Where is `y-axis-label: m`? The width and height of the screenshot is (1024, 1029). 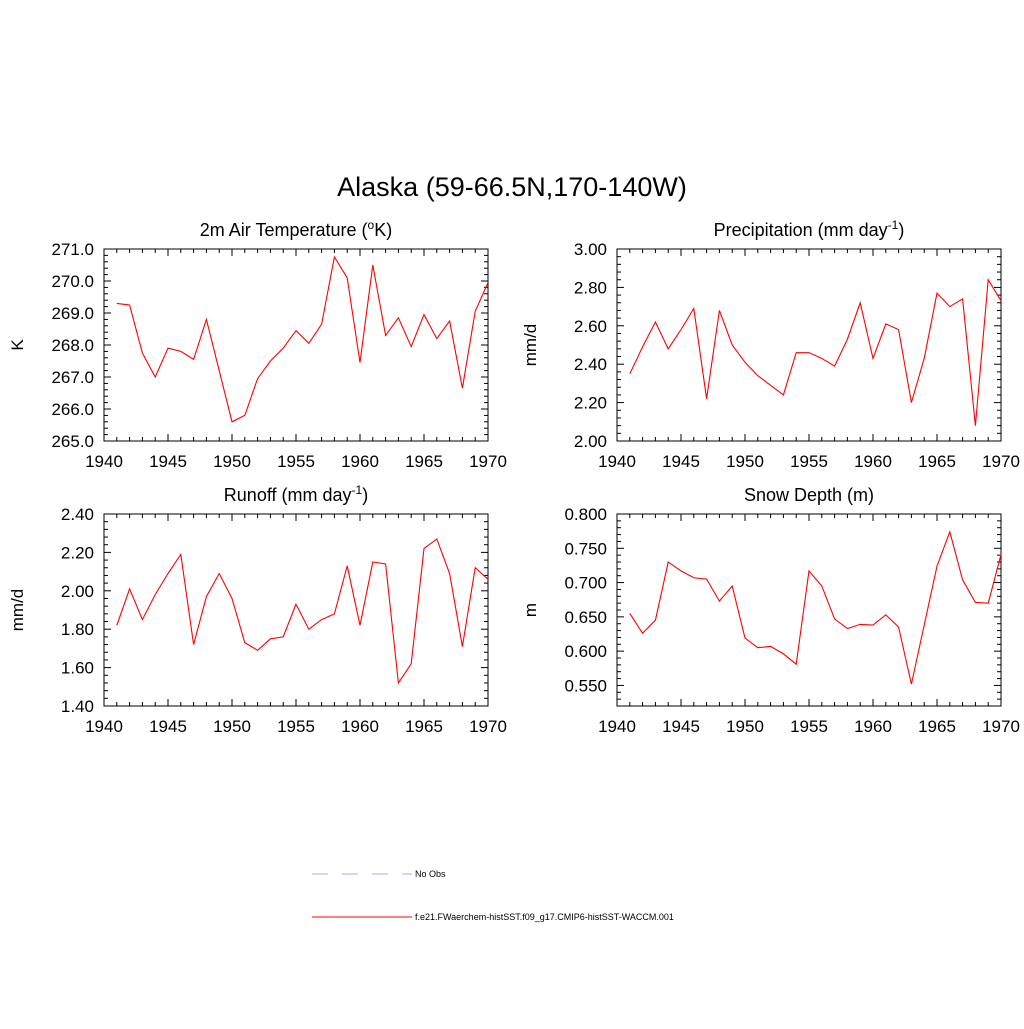
y-axis-label: m is located at coordinates (530, 610).